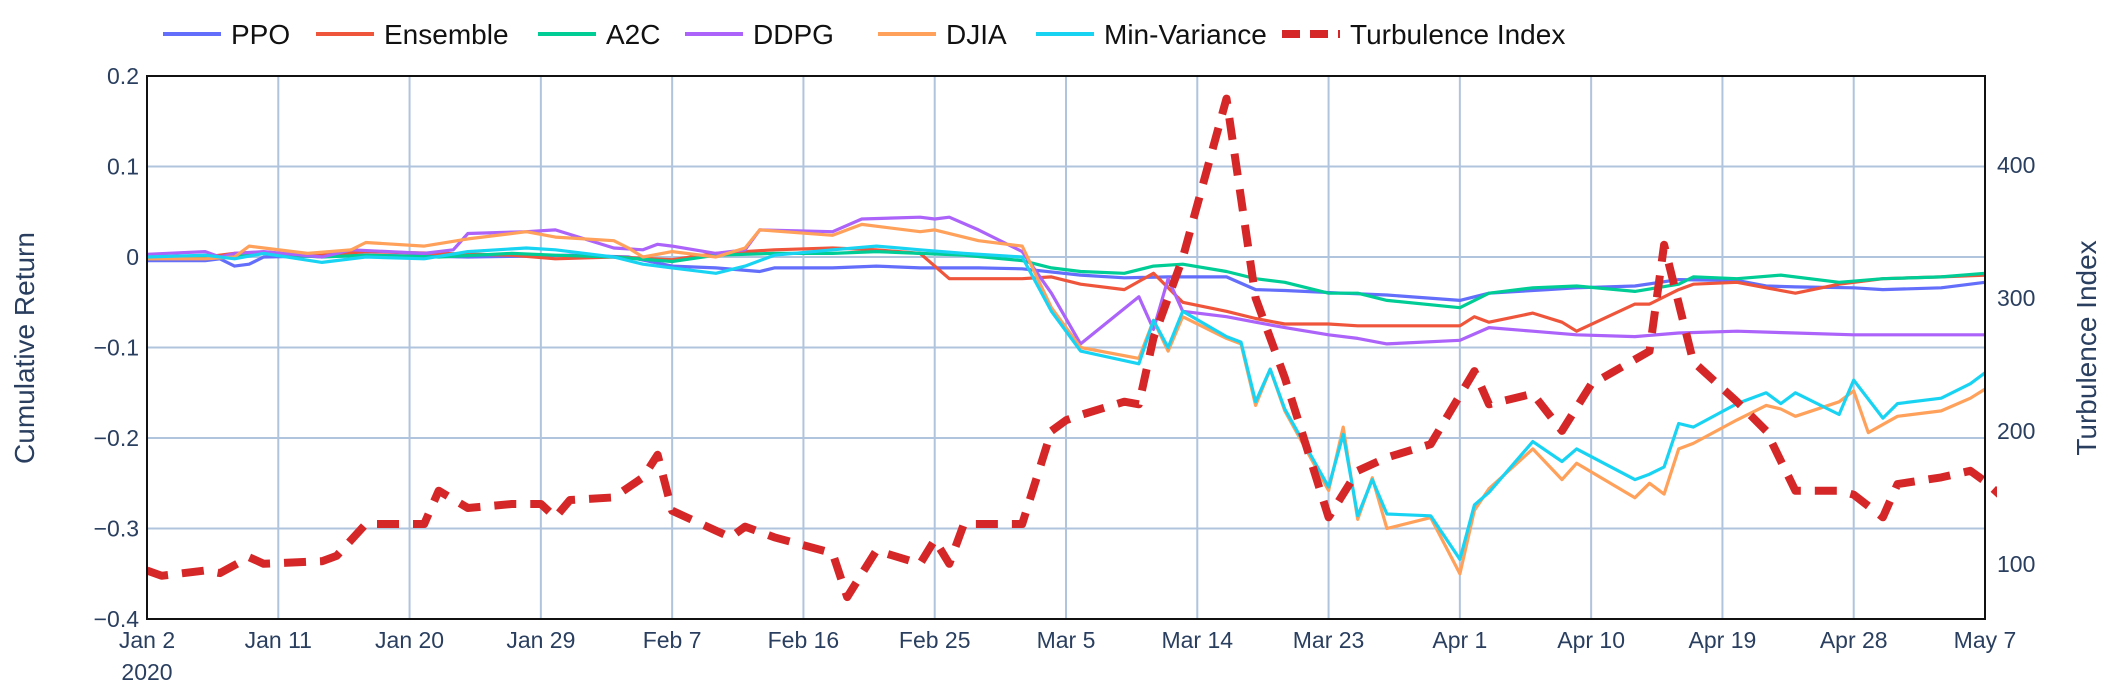 This screenshot has width=2116, height=698. Describe the element at coordinates (1185, 34) in the screenshot. I see `legend-label: Min-Variance` at that location.